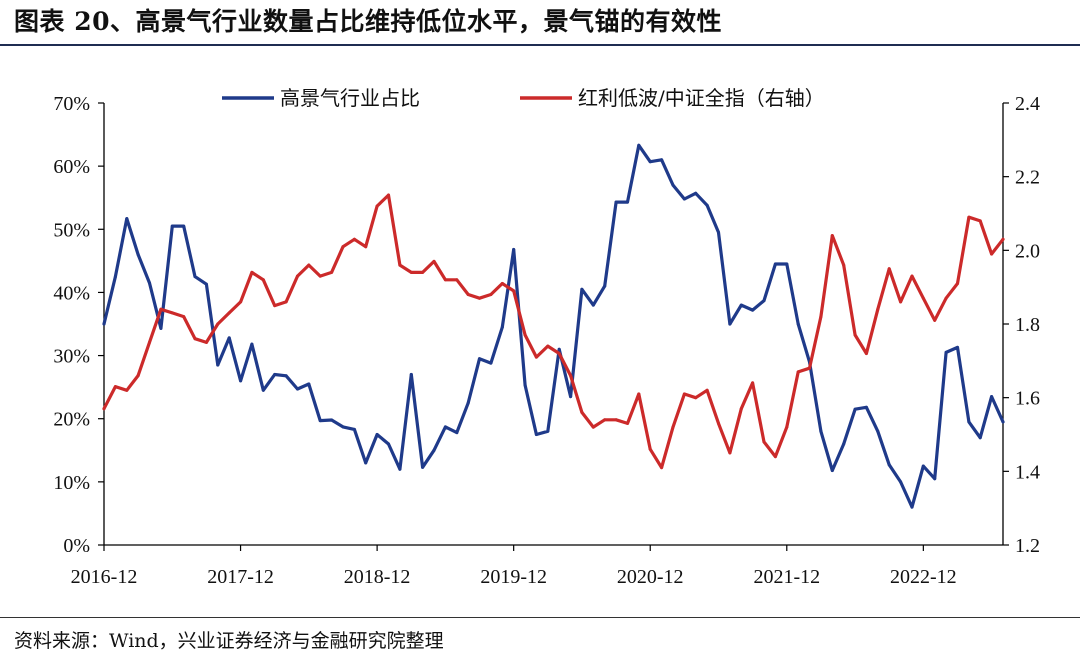 The height and width of the screenshot is (661, 1080). Describe the element at coordinates (240, 577) in the screenshot. I see `x-axis-tick-label: 2017-12` at that location.